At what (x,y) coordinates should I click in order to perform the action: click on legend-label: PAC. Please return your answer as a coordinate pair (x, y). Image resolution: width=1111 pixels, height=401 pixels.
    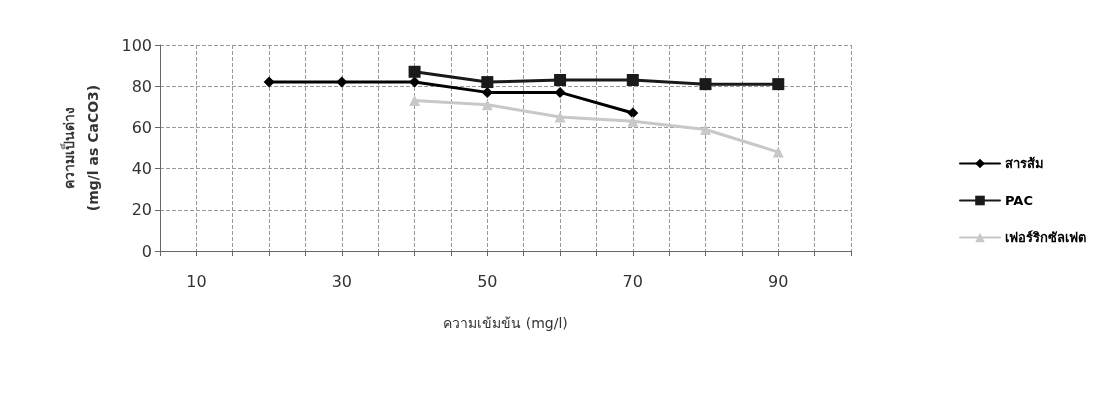
    Looking at the image, I should click on (1019, 200).